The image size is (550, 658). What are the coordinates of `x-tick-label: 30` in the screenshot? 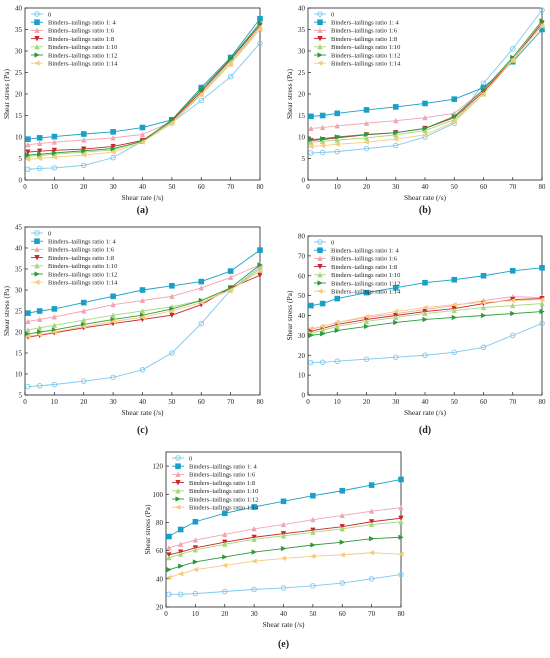 It's located at (396, 402).